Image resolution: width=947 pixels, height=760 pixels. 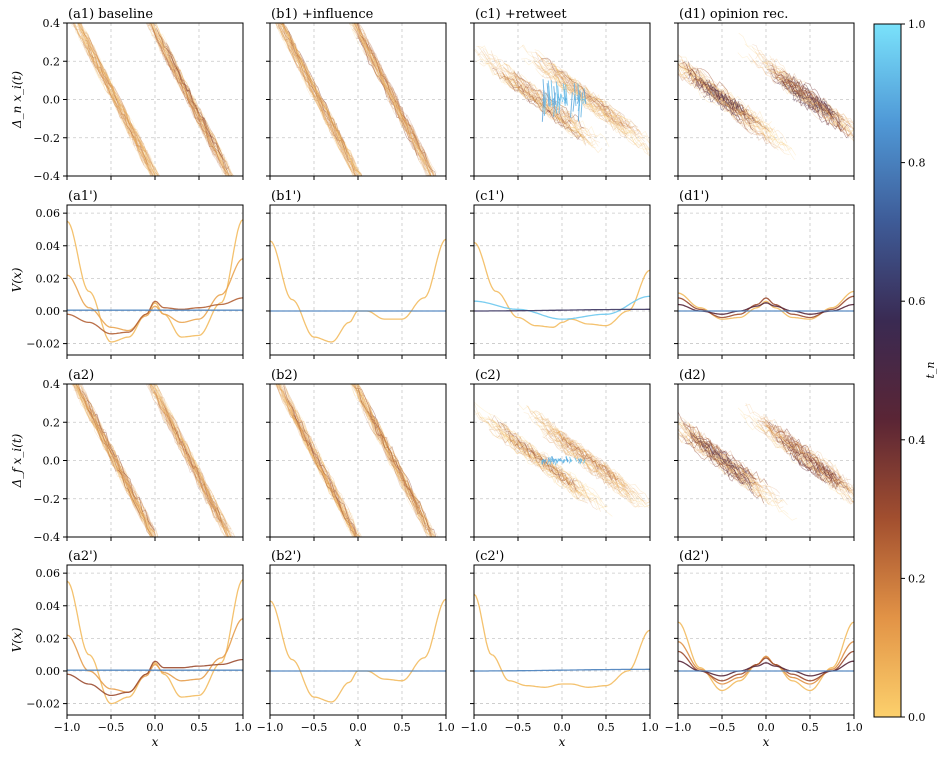 I want to click on colorbar-label: t_n, so click(x=930, y=369).